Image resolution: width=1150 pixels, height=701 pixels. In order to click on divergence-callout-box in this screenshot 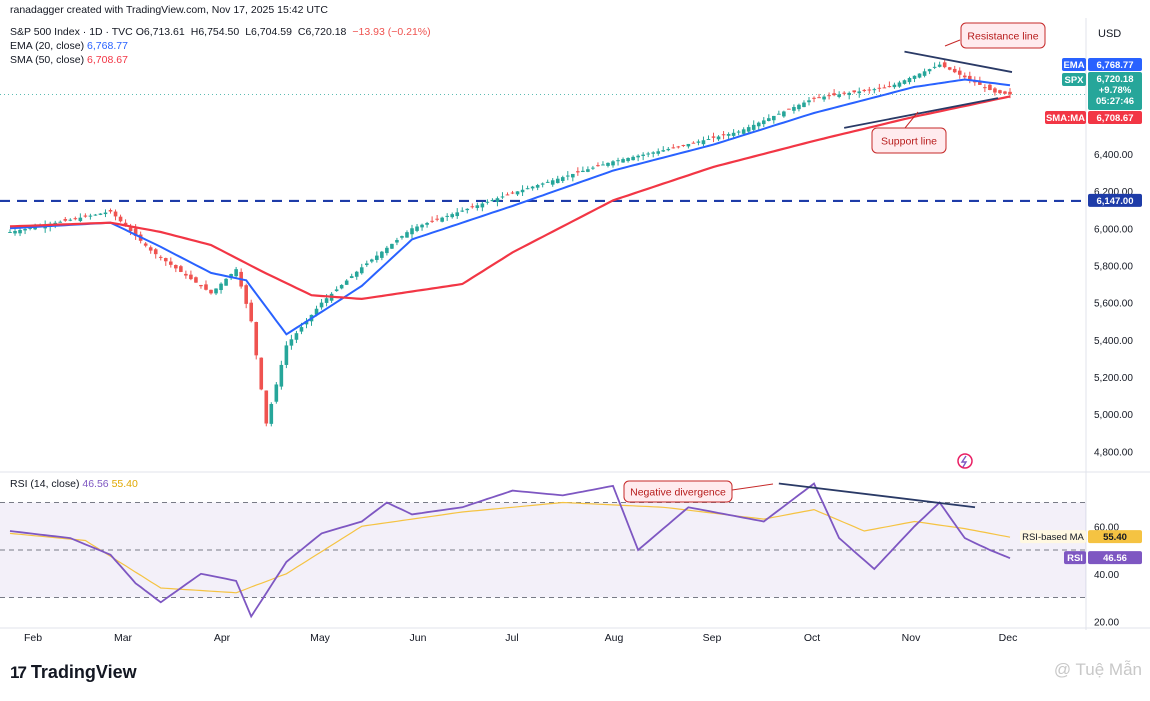, I will do `click(678, 491)`.